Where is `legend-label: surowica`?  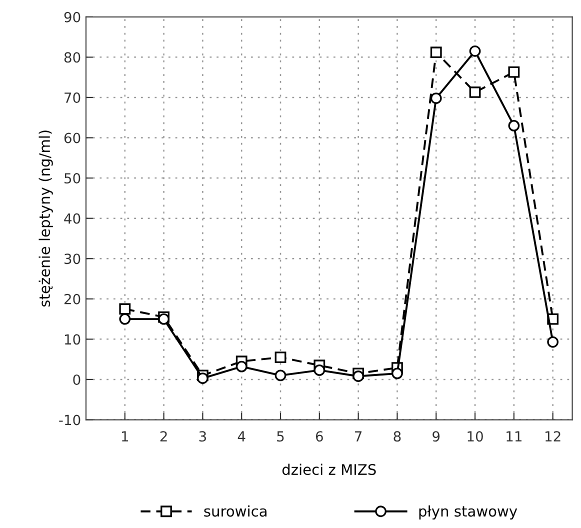 legend-label: surowica is located at coordinates (235, 511).